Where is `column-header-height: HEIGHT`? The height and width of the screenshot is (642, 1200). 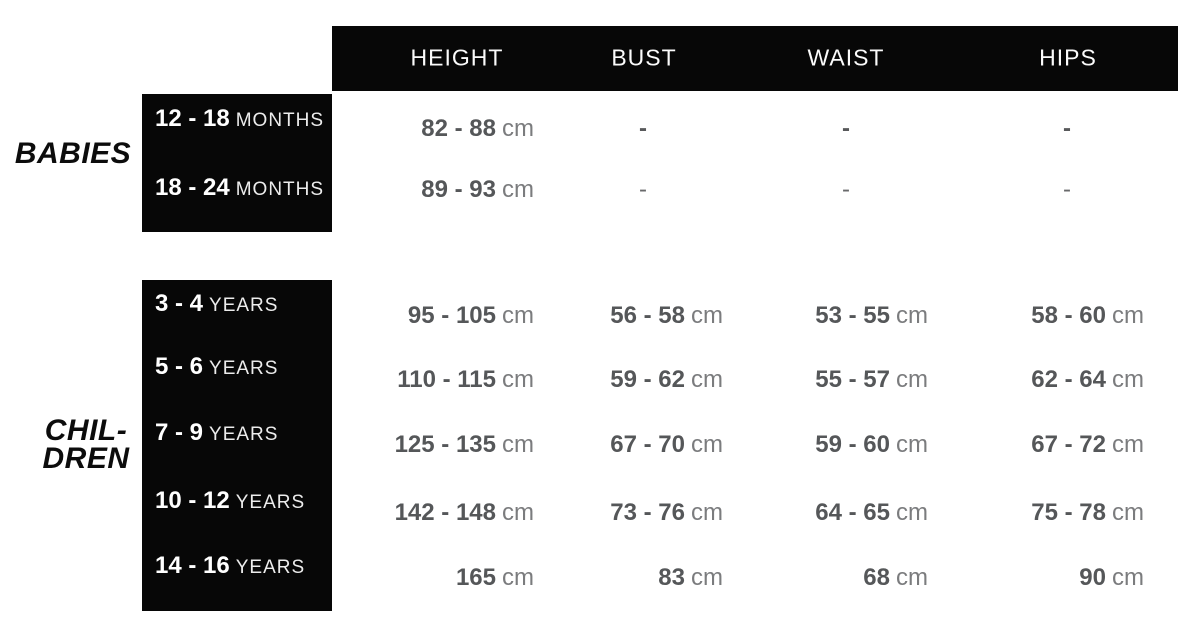 column-header-height: HEIGHT is located at coordinates (457, 57).